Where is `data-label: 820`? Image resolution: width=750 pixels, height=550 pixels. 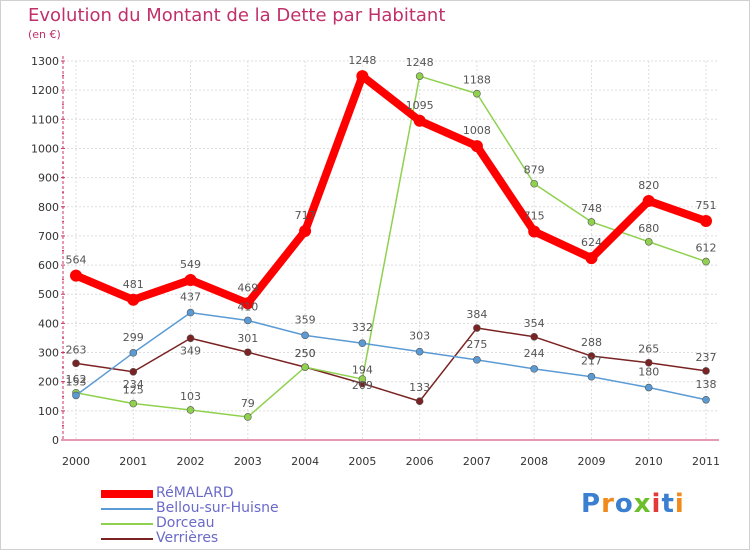 data-label: 820 is located at coordinates (648, 185).